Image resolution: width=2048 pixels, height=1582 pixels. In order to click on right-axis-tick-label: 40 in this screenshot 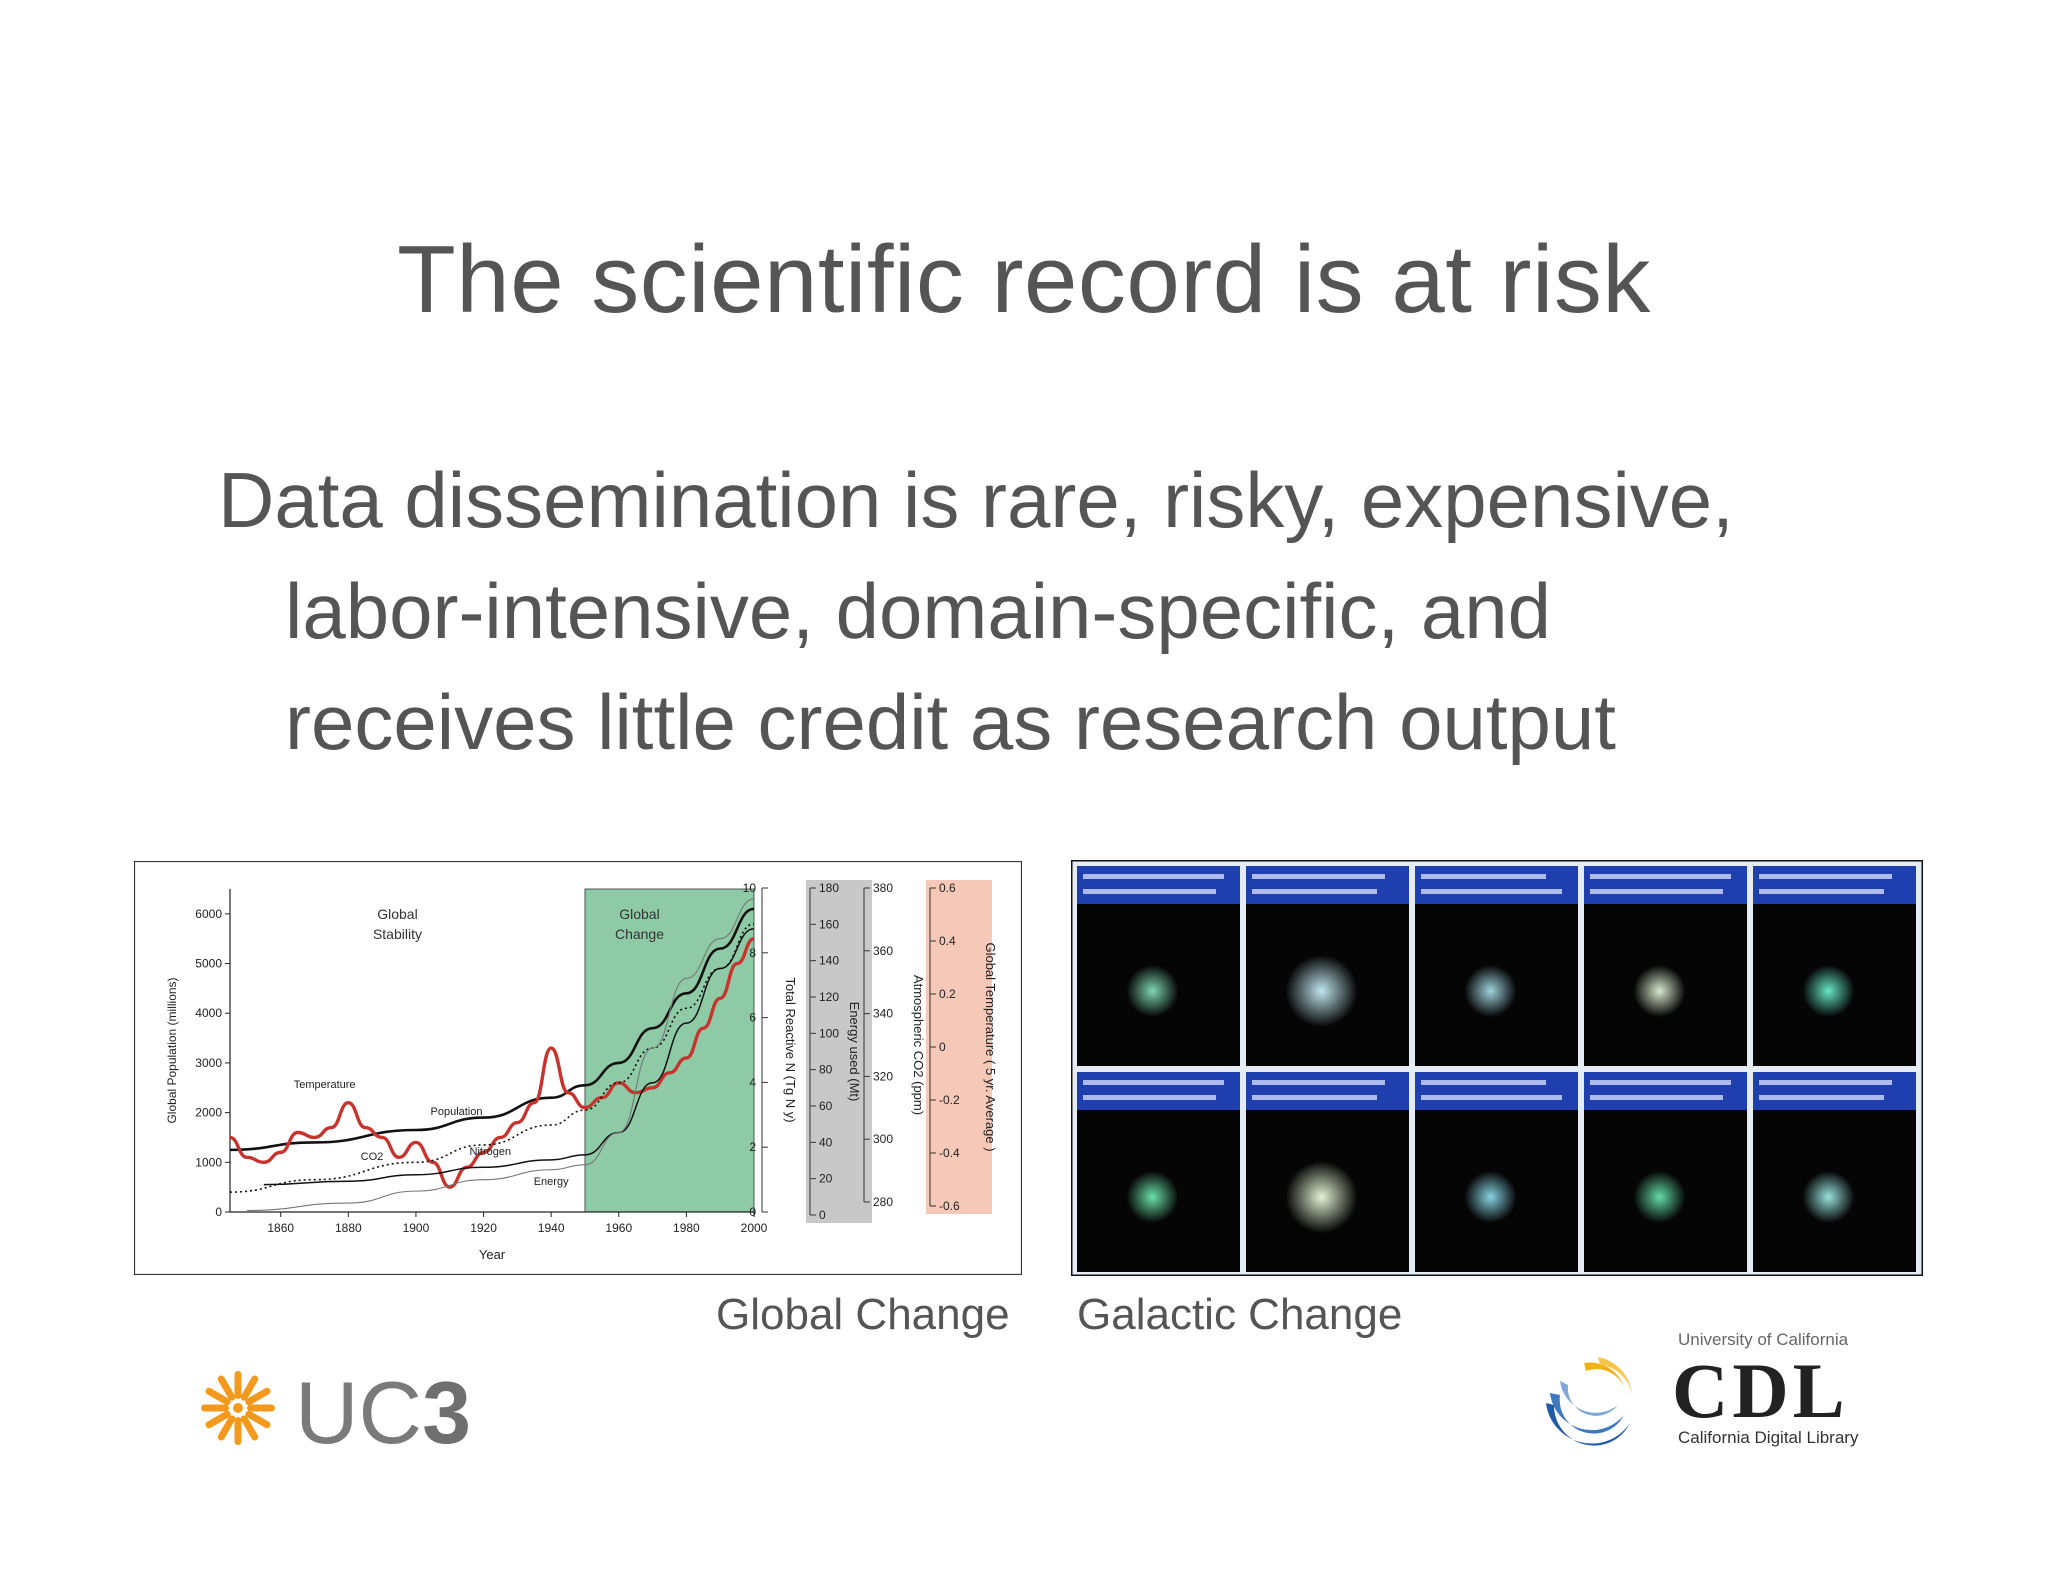, I will do `click(826, 1142)`.